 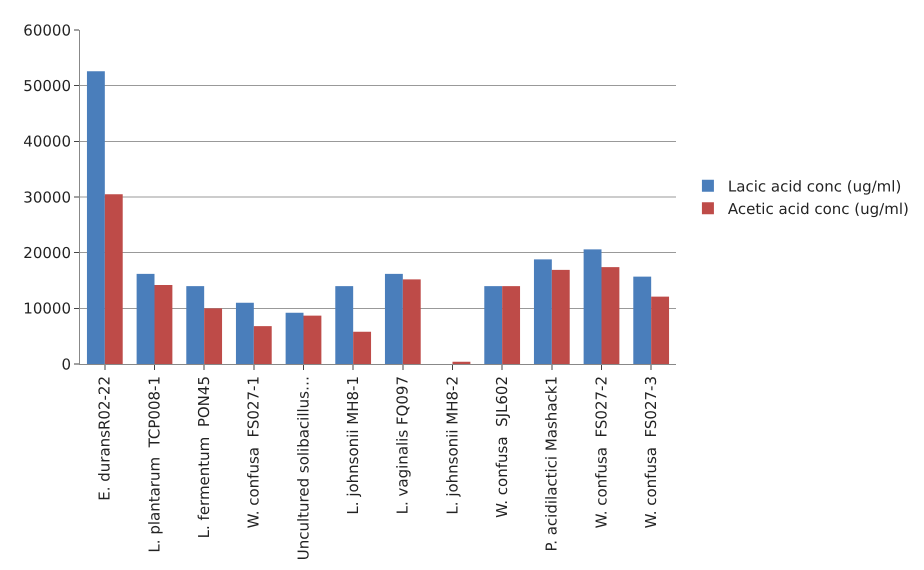 I want to click on x-tick-label: W. confusa SJL602, so click(x=502, y=447).